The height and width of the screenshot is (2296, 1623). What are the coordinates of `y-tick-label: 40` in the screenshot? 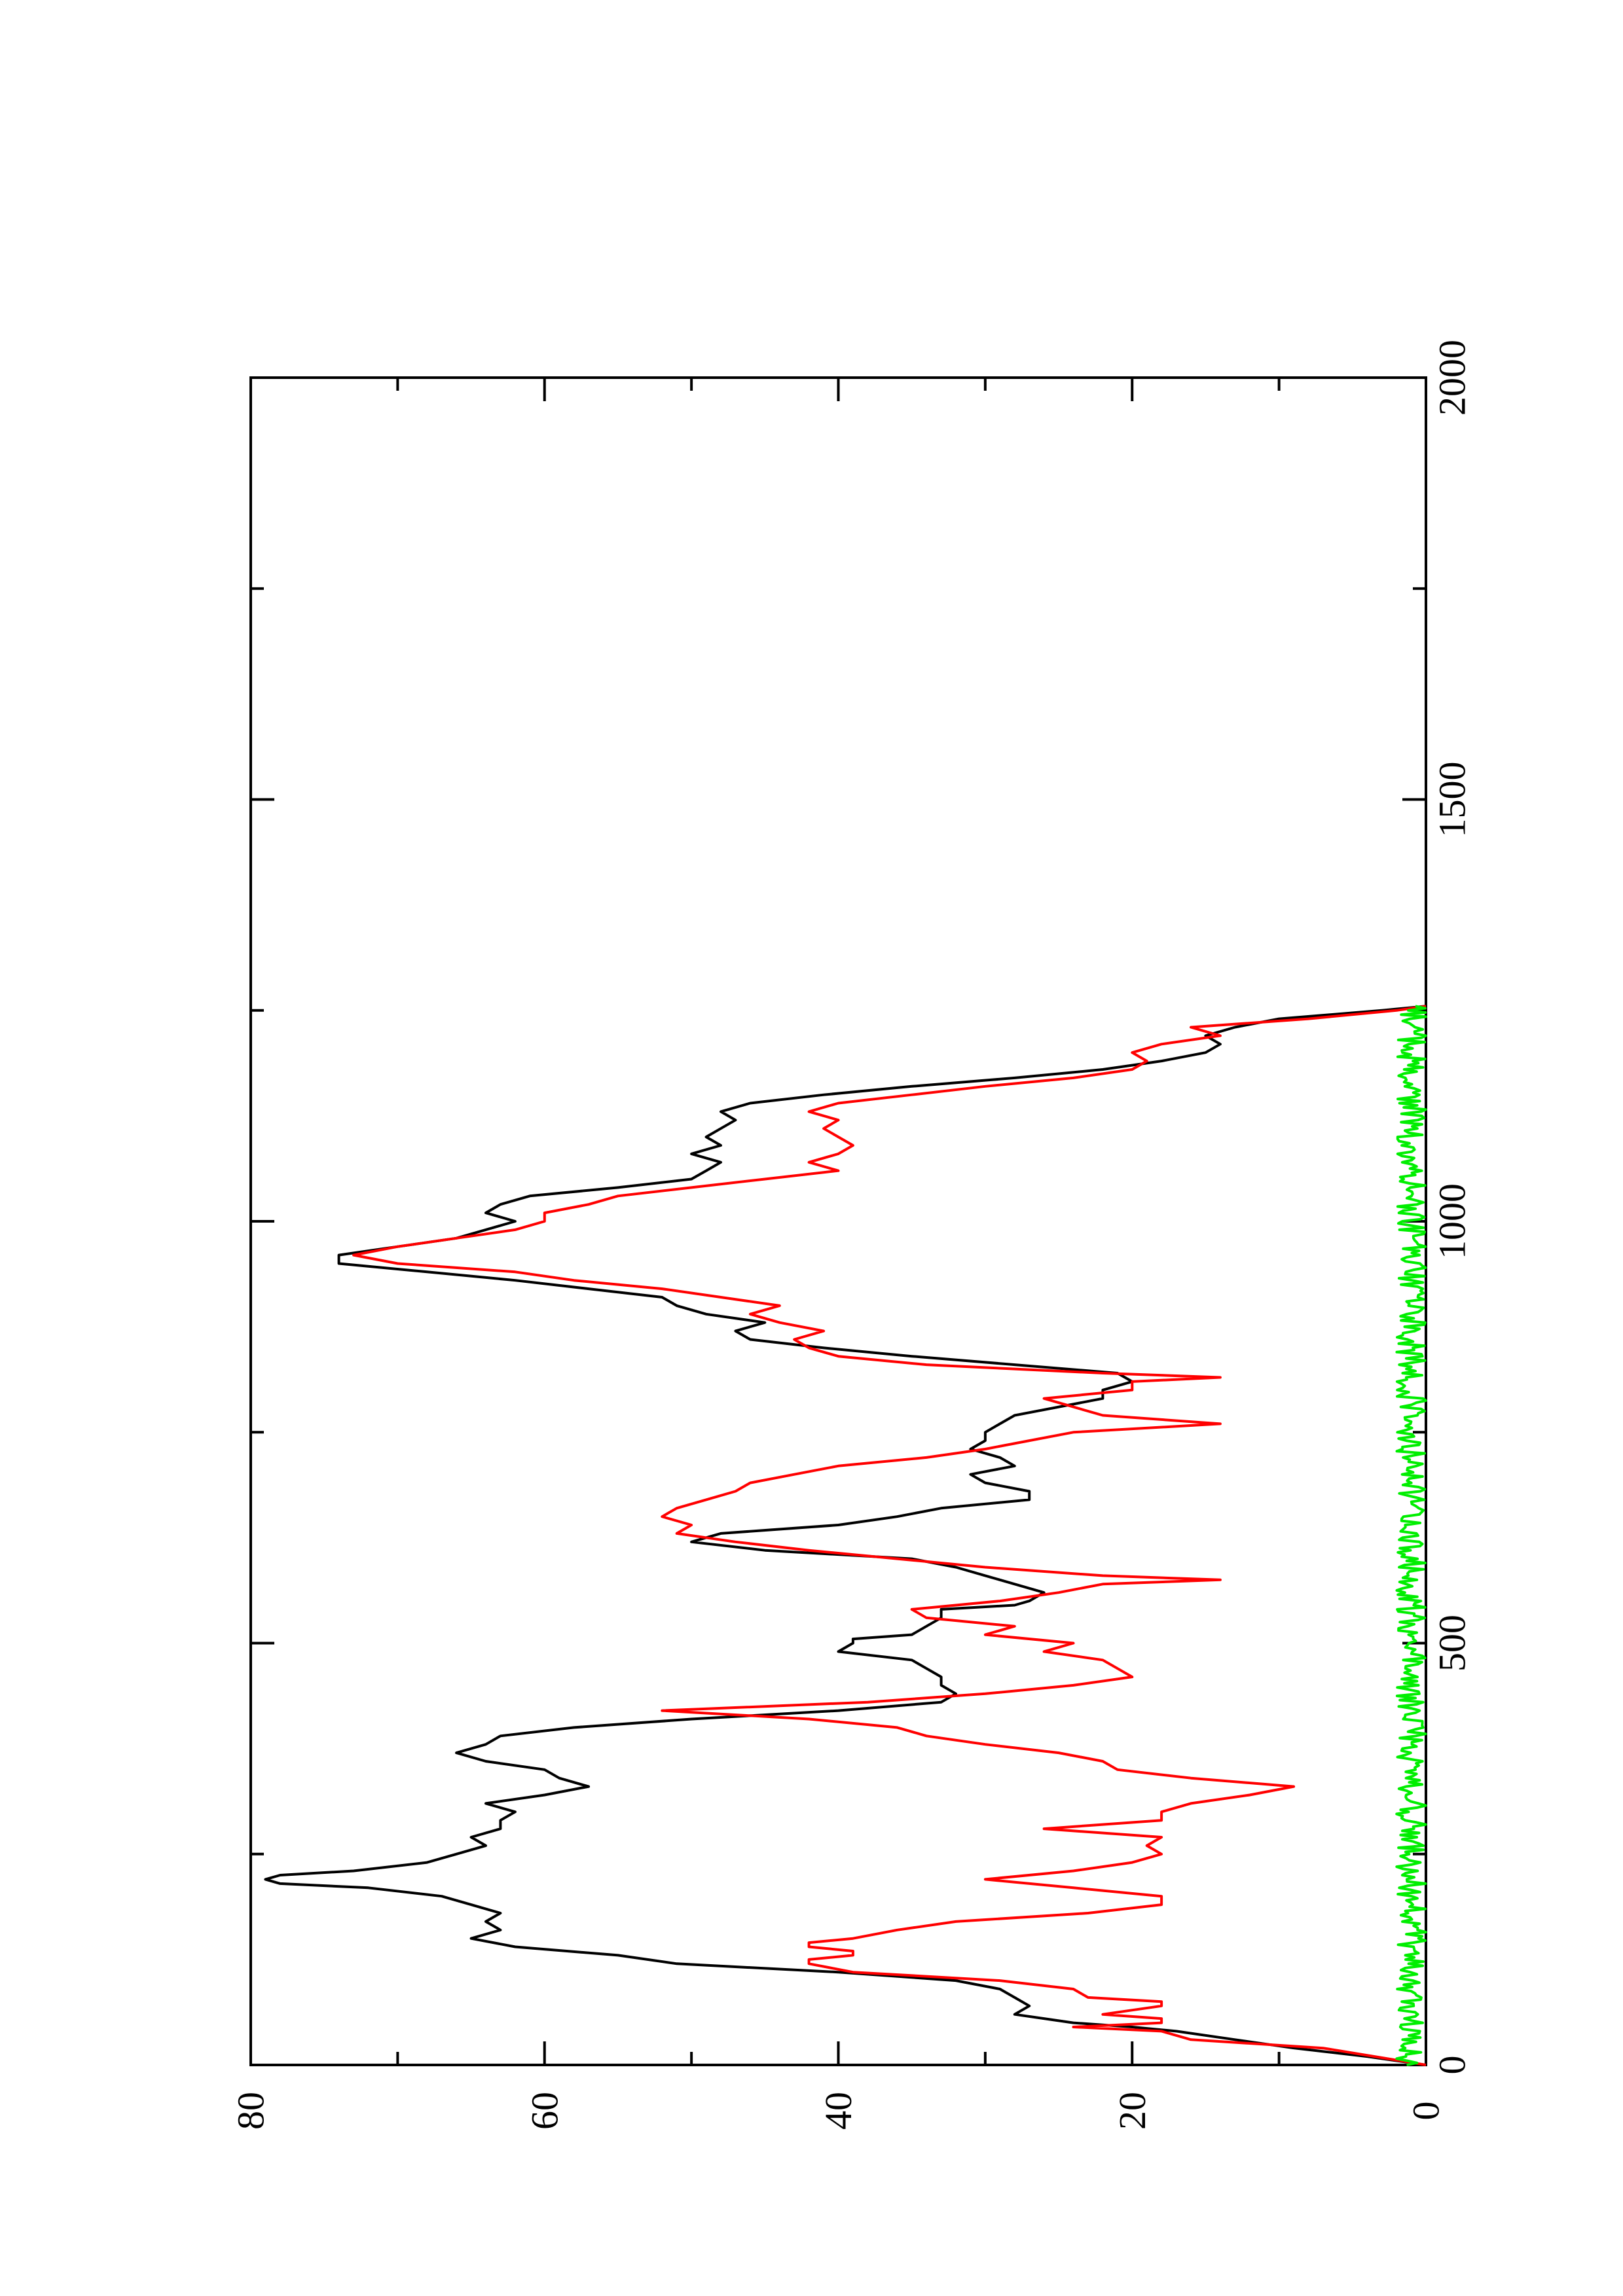 It's located at (838, 2111).